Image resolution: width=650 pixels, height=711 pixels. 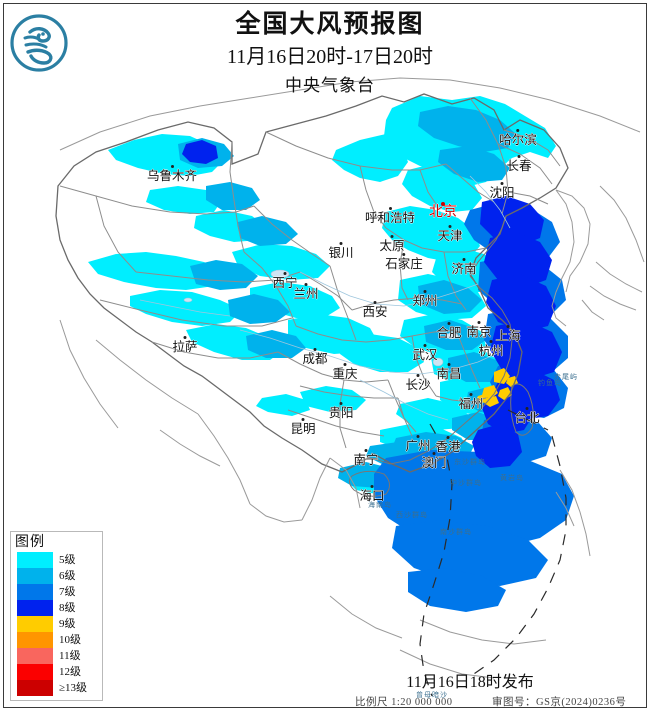 I want to click on city-label: 银川, so click(x=341, y=250).